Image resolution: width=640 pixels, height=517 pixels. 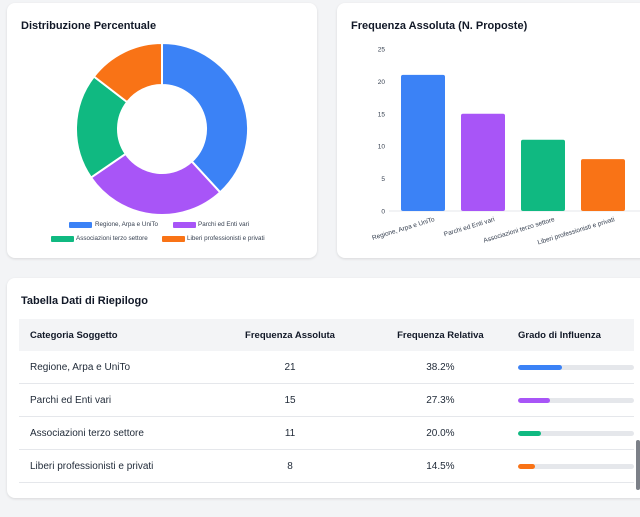 I want to click on legend-label: Liberi professionisti e privati, so click(x=226, y=238).